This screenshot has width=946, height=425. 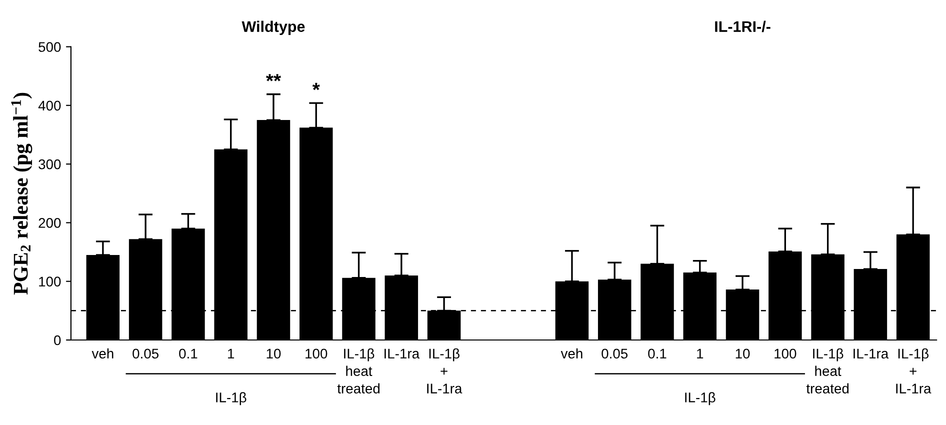 I want to click on y-tick-label: 400, so click(x=49, y=105).